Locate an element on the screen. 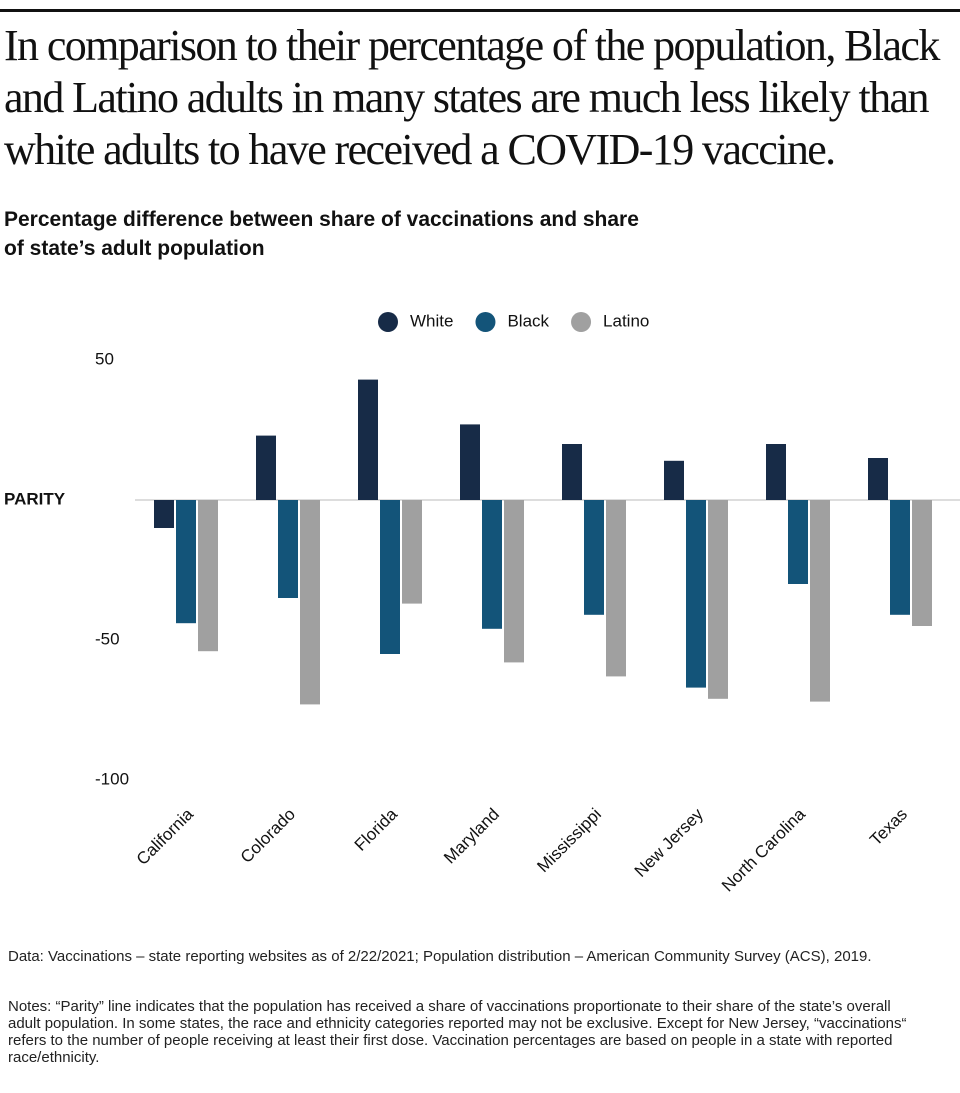 This screenshot has width=960, height=1093. x-tick-label: Colorado is located at coordinates (268, 836).